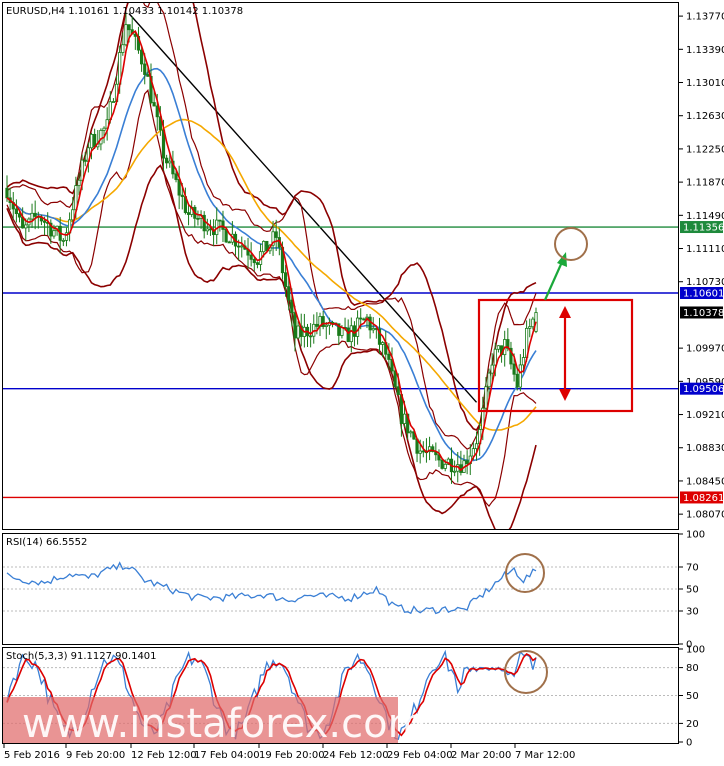 Image resolution: width=724 pixels, height=766 pixels. What do you see at coordinates (689, 743) in the screenshot?
I see `stoch-tick-label: 0` at bounding box center [689, 743].